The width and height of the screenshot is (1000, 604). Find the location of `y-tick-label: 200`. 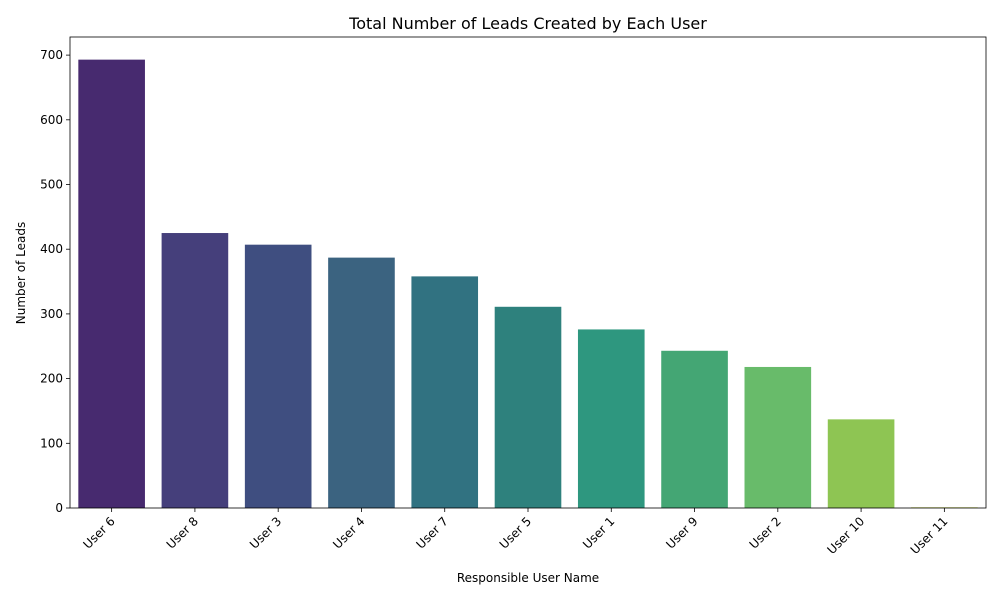

y-tick-label: 200 is located at coordinates (51, 379).